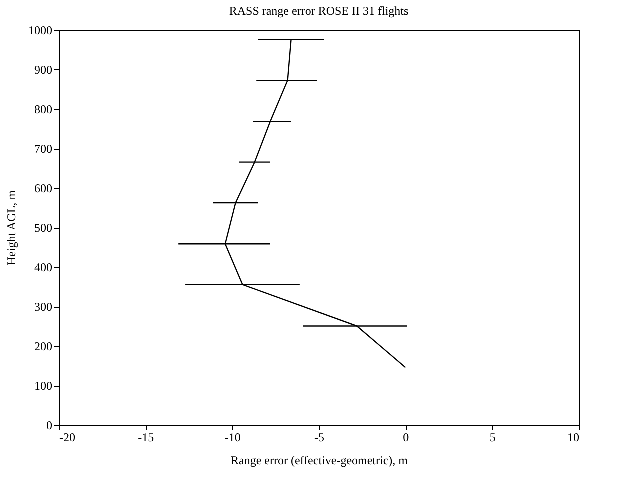  Describe the element at coordinates (493, 437) in the screenshot. I see `x-tick-label: 5` at that location.